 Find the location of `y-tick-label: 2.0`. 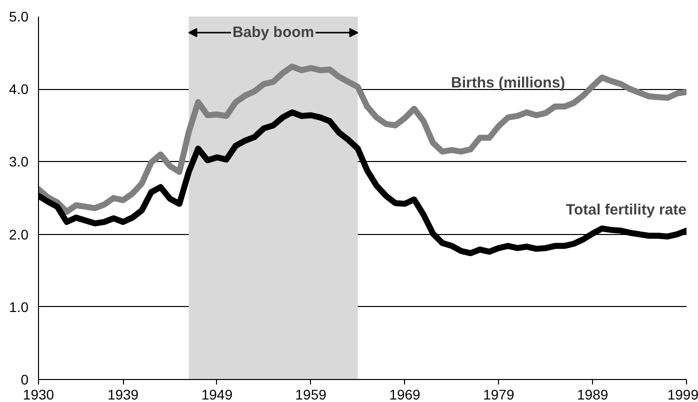

y-tick-label: 2.0 is located at coordinates (19, 234).